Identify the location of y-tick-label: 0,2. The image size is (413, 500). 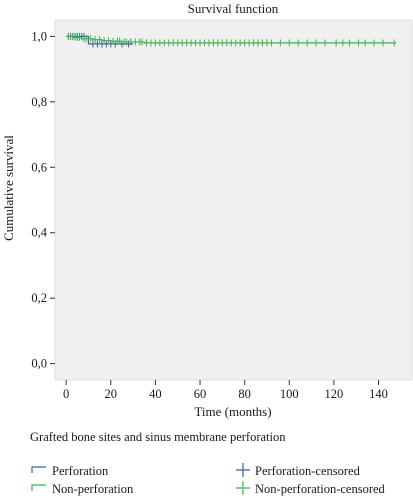
(39, 298).